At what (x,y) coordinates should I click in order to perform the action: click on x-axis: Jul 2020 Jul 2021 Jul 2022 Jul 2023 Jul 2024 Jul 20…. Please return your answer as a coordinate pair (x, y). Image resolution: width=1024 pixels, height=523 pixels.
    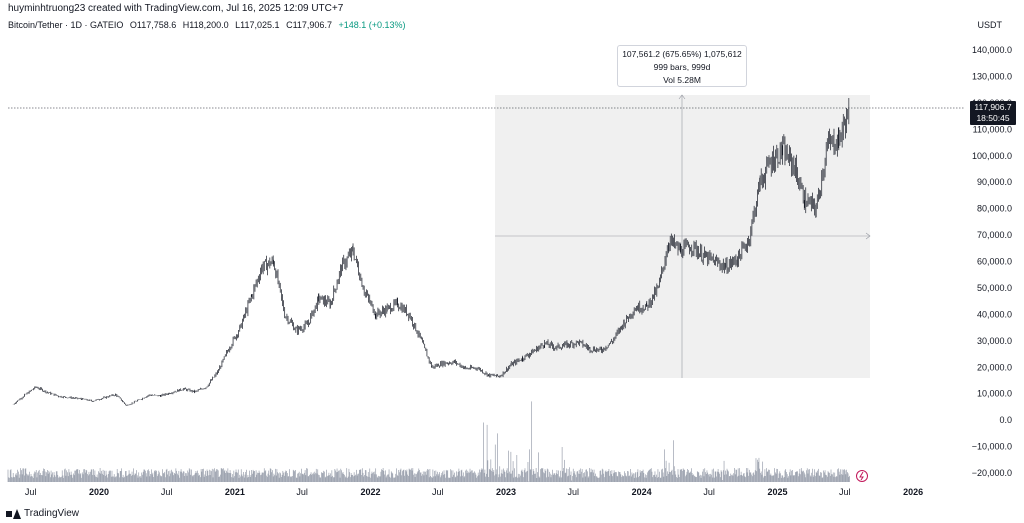
    Looking at the image, I should click on (474, 492).